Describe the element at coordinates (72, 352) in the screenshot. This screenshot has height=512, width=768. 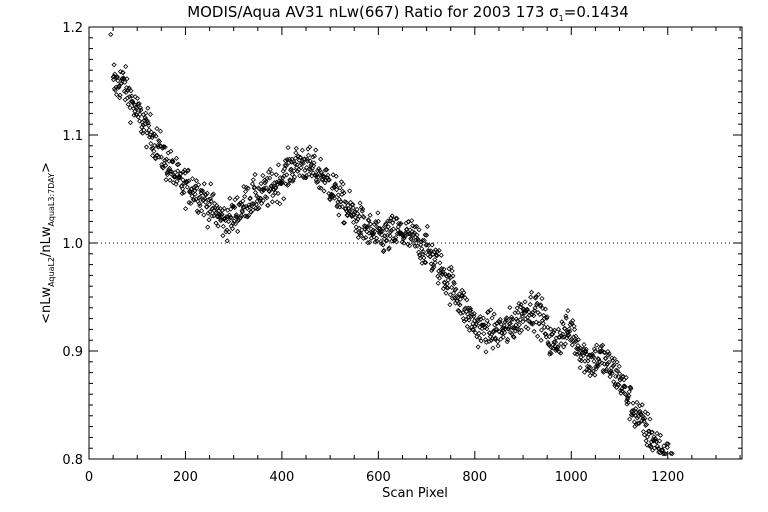
I see `y-tick-label: 0.9` at that location.